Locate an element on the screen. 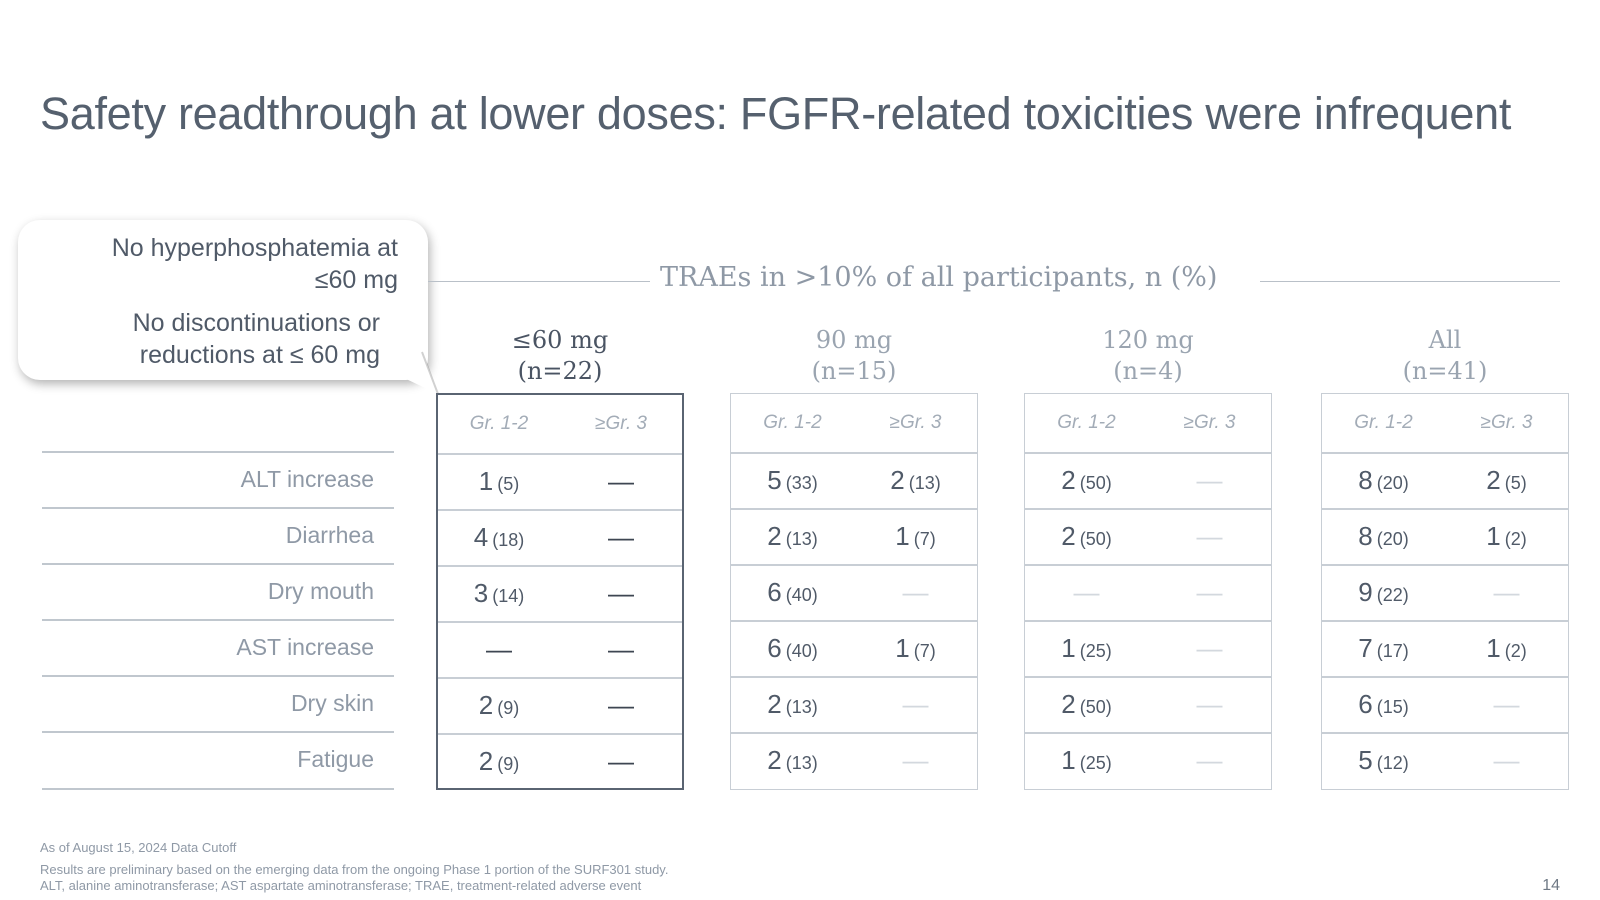 This screenshot has width=1600, height=900. table-cell: 2 (9) is located at coordinates (499, 761).